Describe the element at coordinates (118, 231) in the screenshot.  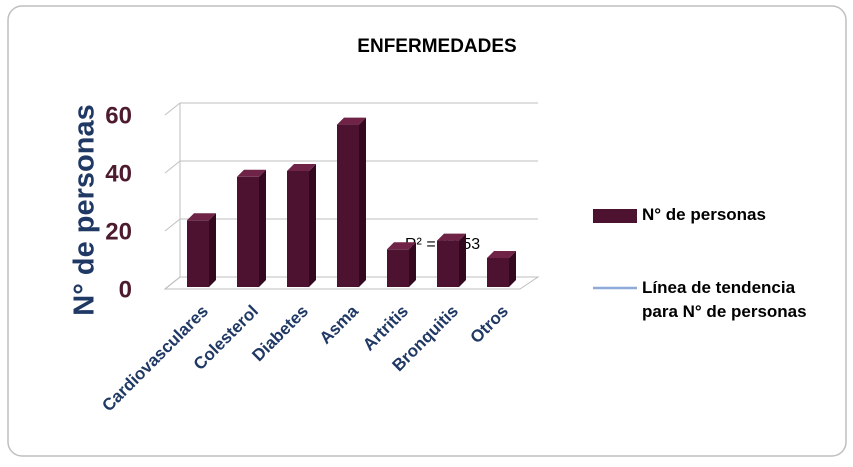
I see `y-tick-label: 20` at that location.